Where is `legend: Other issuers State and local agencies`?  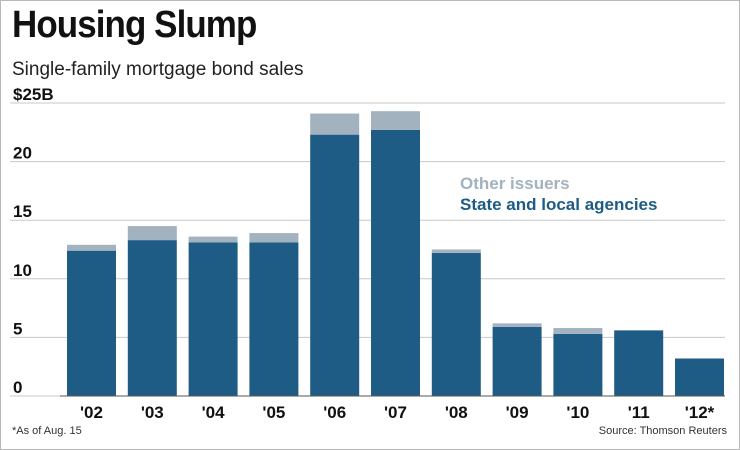 legend: Other issuers State and local agencies is located at coordinates (558, 194).